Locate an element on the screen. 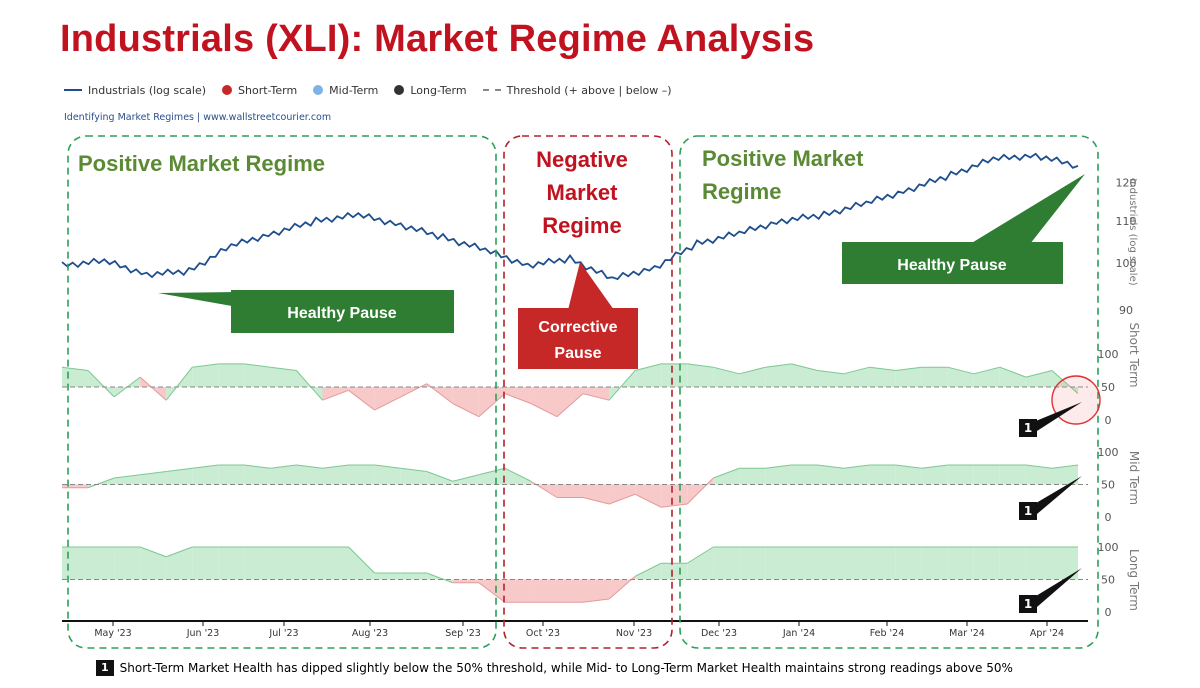 Image resolution: width=1200 pixels, height=688 pixels. x-tick-label: May '23 is located at coordinates (112, 633).